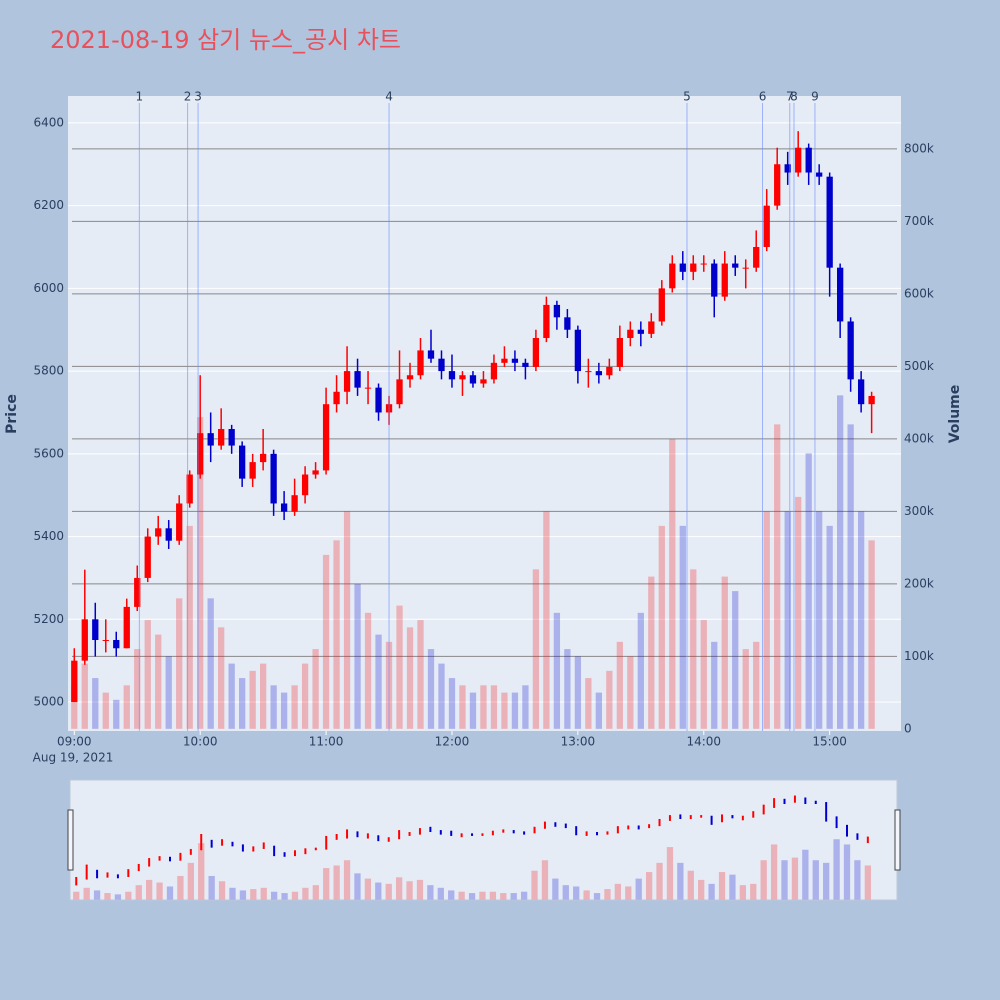  What do you see at coordinates (389, 97) in the screenshot?
I see `event-label: 4` at bounding box center [389, 97].